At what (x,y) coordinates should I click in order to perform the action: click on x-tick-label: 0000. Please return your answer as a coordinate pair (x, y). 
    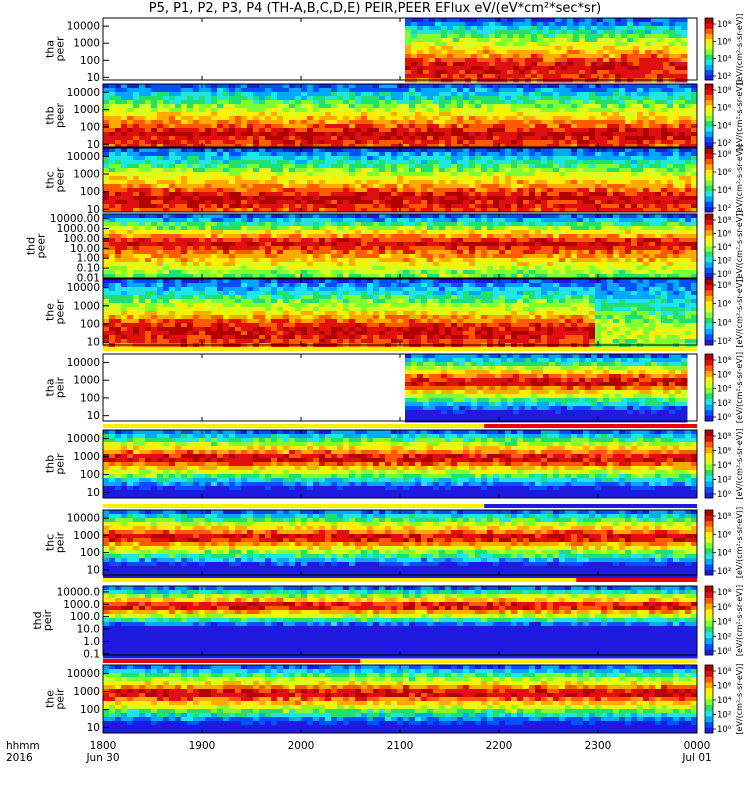
    Looking at the image, I should click on (697, 746).